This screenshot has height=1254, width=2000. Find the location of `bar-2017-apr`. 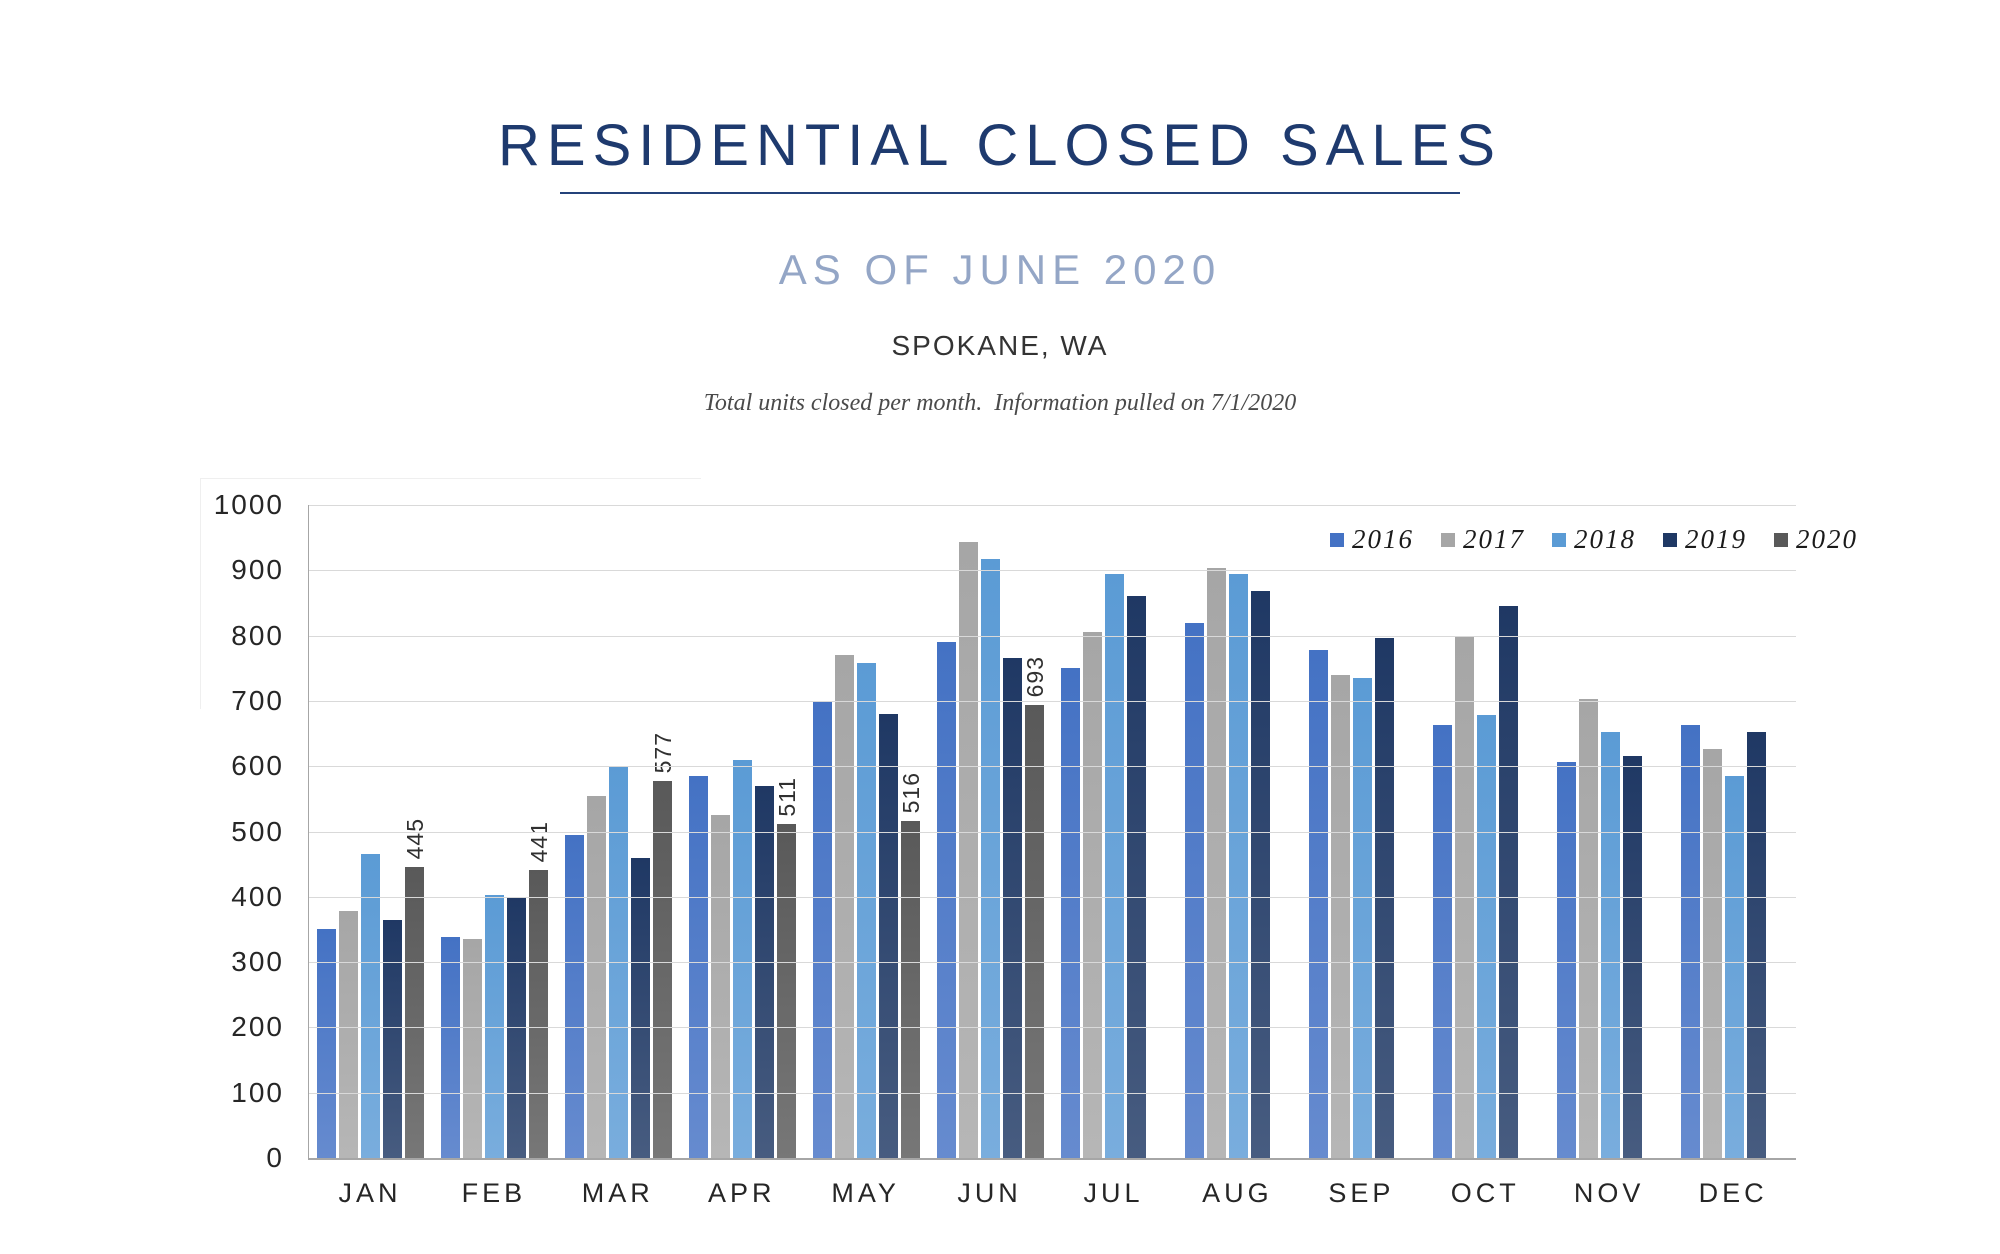

bar-2017-apr is located at coordinates (721, 986).